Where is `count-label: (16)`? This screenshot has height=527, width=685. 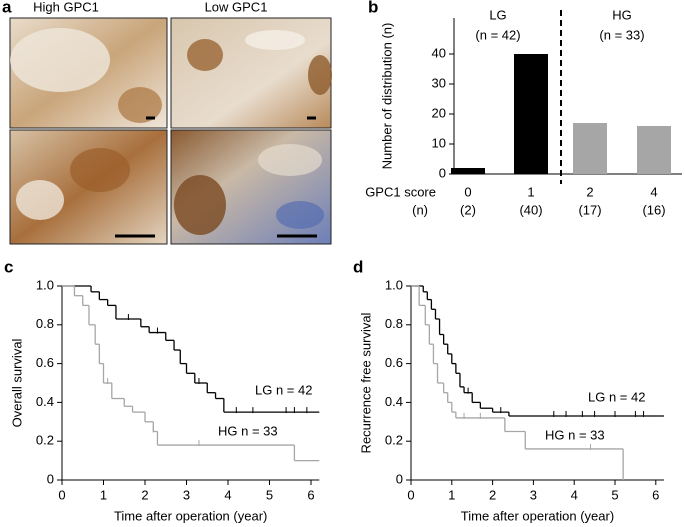 count-label: (16) is located at coordinates (653, 209).